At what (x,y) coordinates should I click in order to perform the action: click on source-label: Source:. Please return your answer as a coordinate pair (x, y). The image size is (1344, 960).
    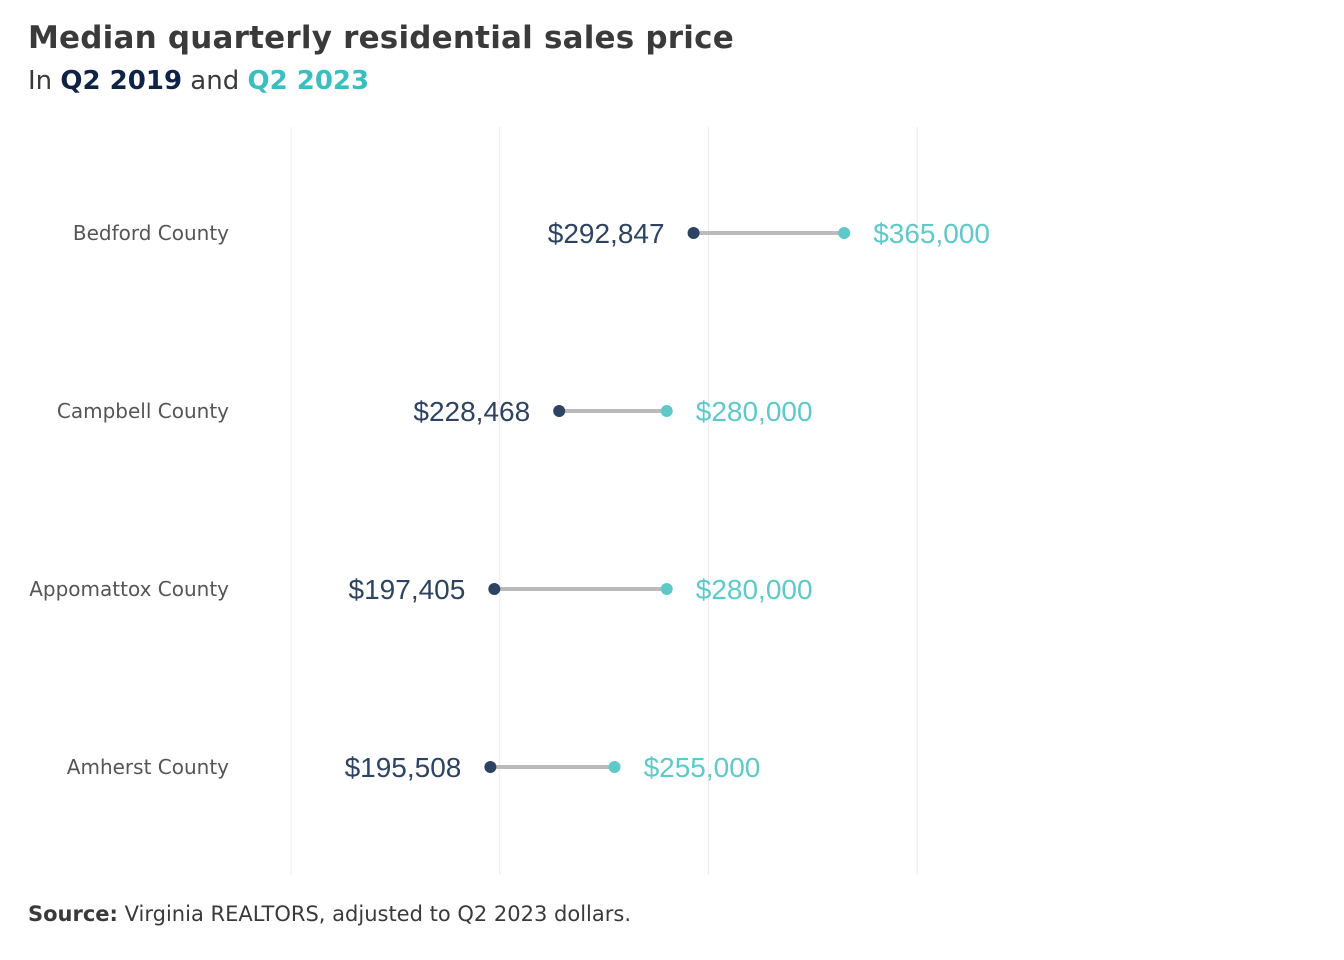
    Looking at the image, I should click on (73, 914).